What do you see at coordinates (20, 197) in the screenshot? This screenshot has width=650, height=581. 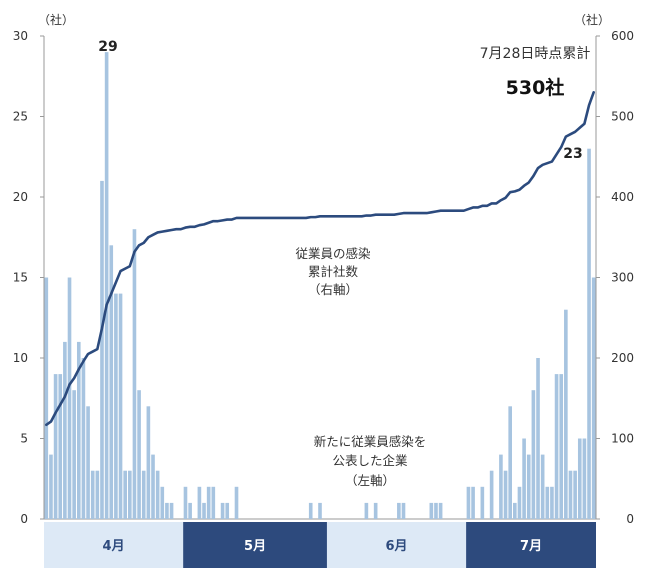 I see `left-tick-label: 20` at bounding box center [20, 197].